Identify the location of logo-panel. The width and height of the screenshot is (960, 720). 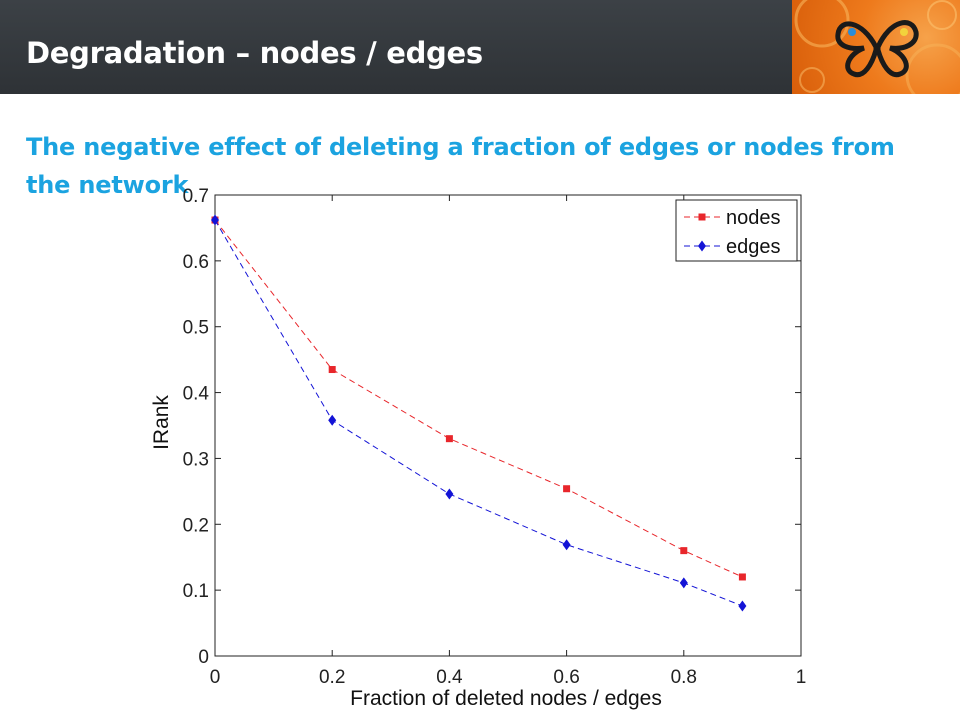
(876, 47).